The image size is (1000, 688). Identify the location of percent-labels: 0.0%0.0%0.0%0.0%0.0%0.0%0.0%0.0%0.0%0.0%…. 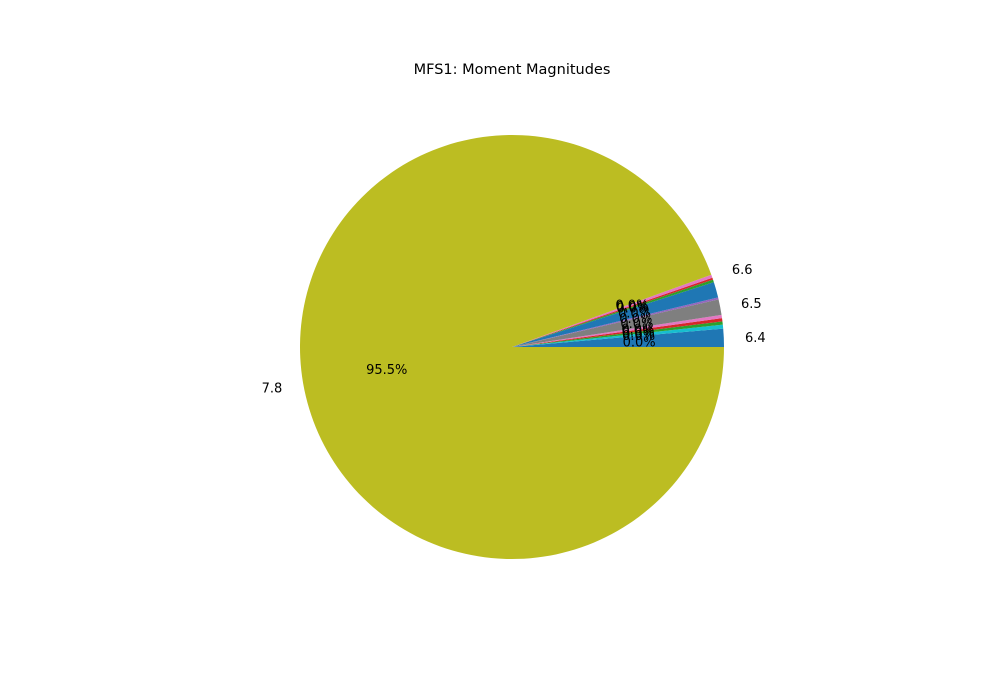
(511, 338).